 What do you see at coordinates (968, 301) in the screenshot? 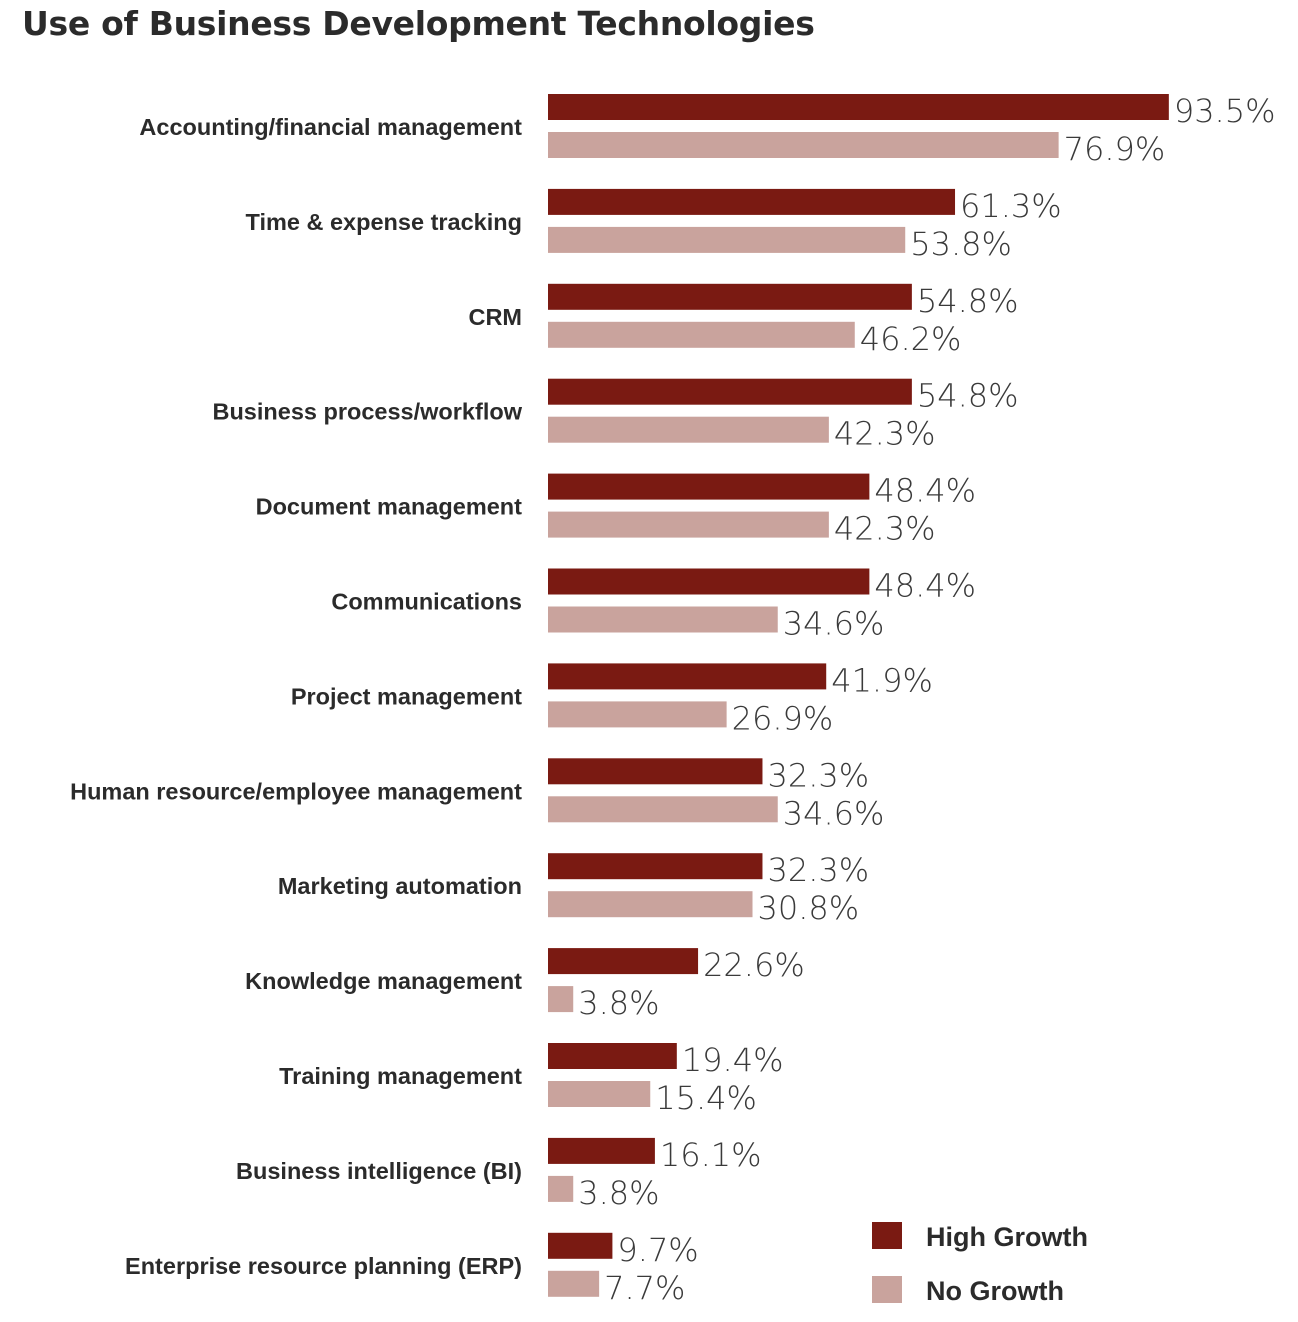
I see `data-label-high-growth-crm: 54.8%` at bounding box center [968, 301].